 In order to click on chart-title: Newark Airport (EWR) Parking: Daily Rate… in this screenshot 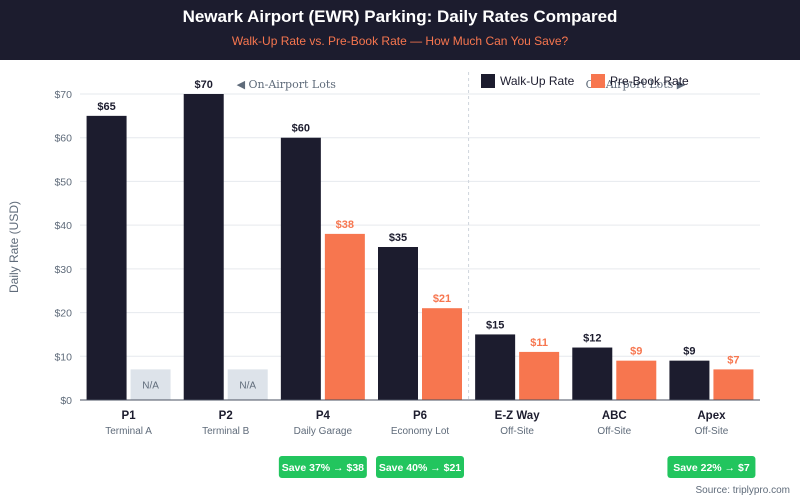, I will do `click(400, 16)`.